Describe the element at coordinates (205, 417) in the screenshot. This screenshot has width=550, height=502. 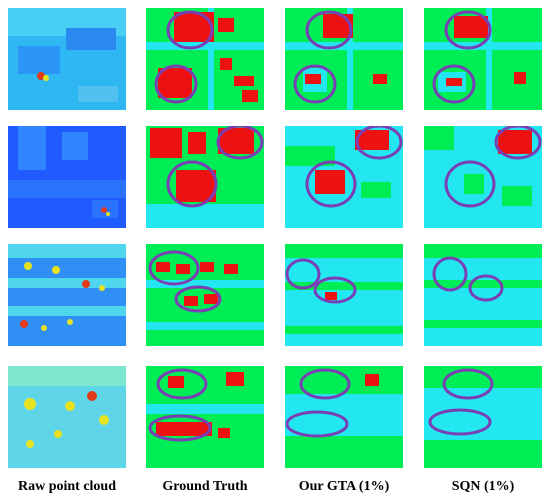
I see `ground-truth-tile-row4` at that location.